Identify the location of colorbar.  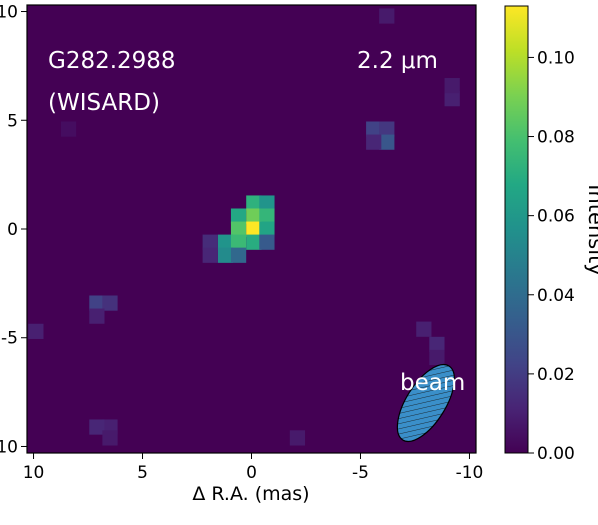
(516, 229).